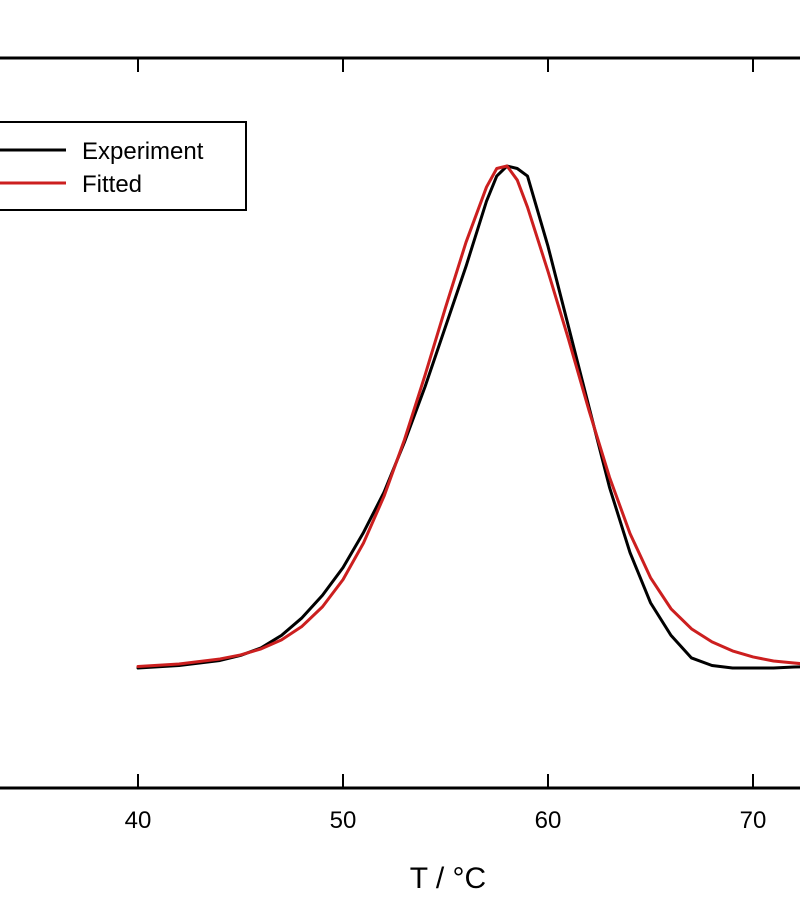 Image resolution: width=800 pixels, height=900 pixels. Describe the element at coordinates (143, 151) in the screenshot. I see `legend-label-experiment: Experiment` at that location.